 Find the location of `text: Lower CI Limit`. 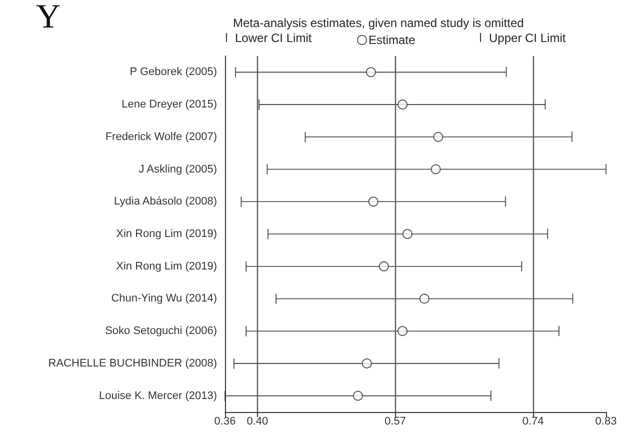

text: Lower CI Limit is located at coordinates (273, 38).